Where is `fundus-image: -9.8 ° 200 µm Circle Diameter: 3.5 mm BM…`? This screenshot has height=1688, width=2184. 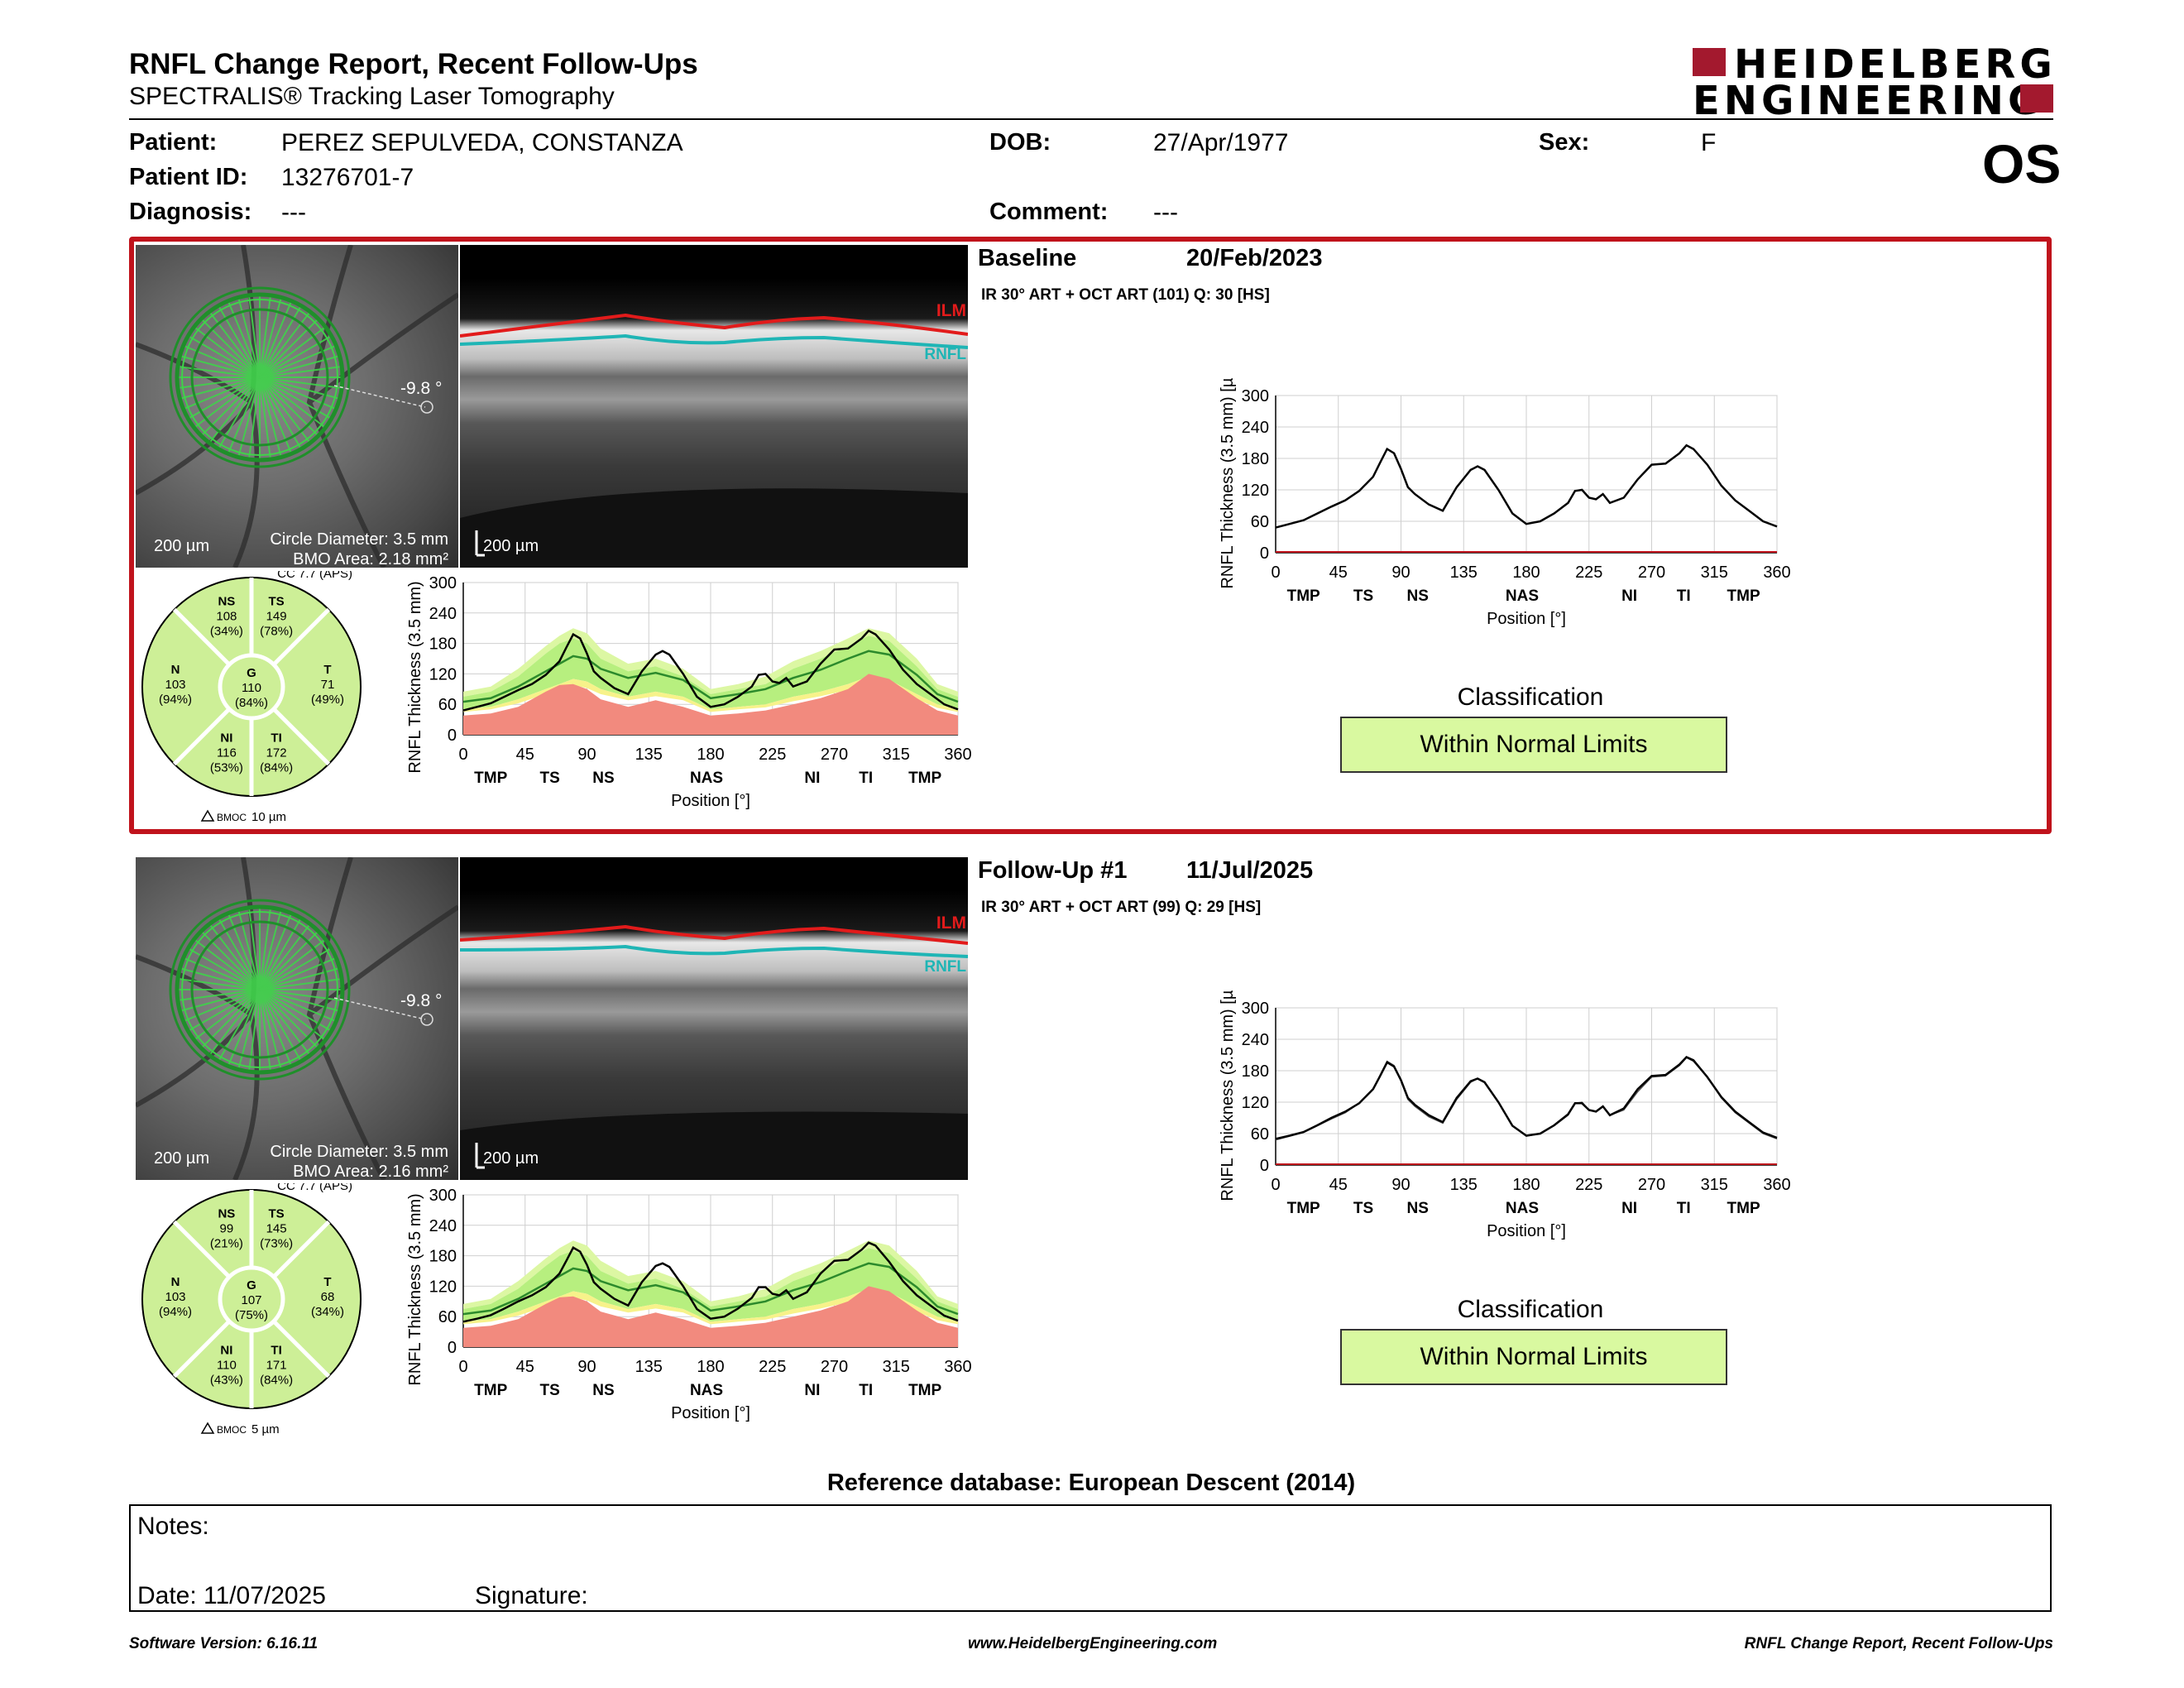
fundus-image: -9.8 ° 200 µm Circle Diameter: 3.5 mm BM… is located at coordinates (297, 406).